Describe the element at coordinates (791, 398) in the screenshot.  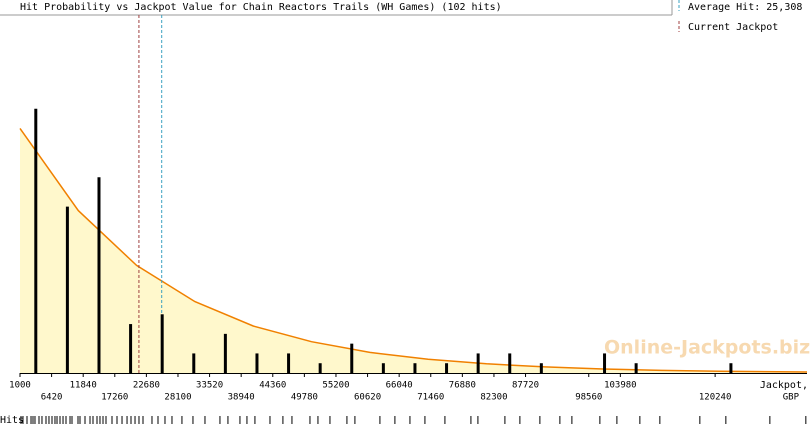
I see `x-axis-unit: GBP` at that location.